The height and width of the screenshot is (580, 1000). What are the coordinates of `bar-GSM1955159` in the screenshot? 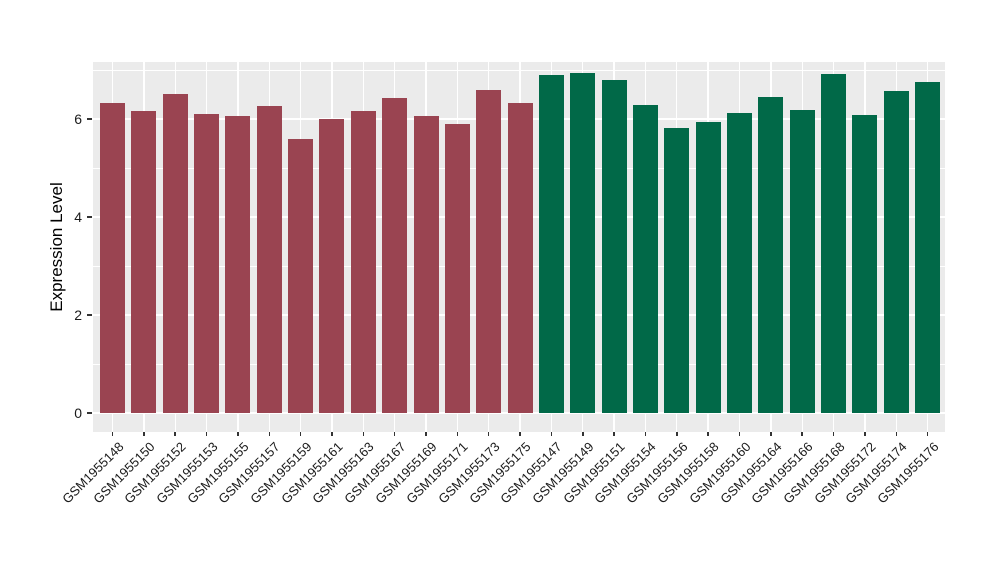 It's located at (301, 276).